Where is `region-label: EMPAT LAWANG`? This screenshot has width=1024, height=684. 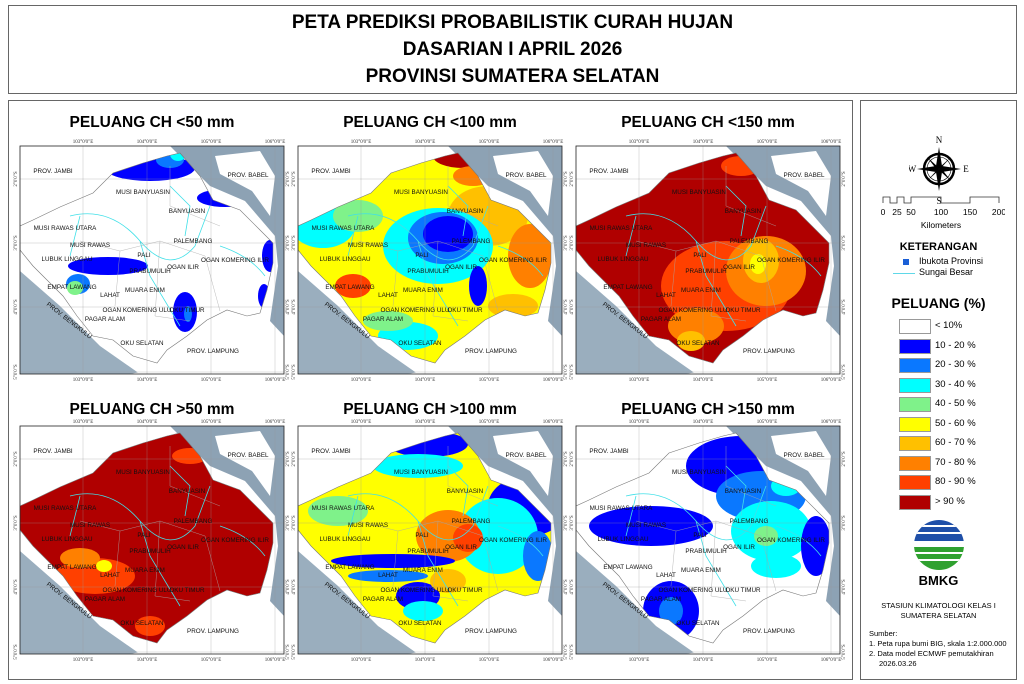 region-label: EMPAT LAWANG is located at coordinates (627, 567).